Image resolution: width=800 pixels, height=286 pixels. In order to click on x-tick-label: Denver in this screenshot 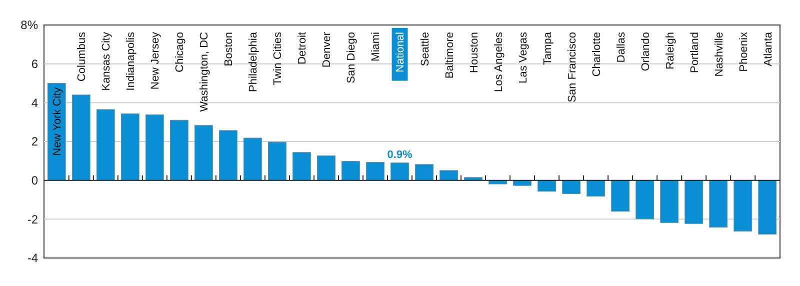, I will do `click(327, 50)`.